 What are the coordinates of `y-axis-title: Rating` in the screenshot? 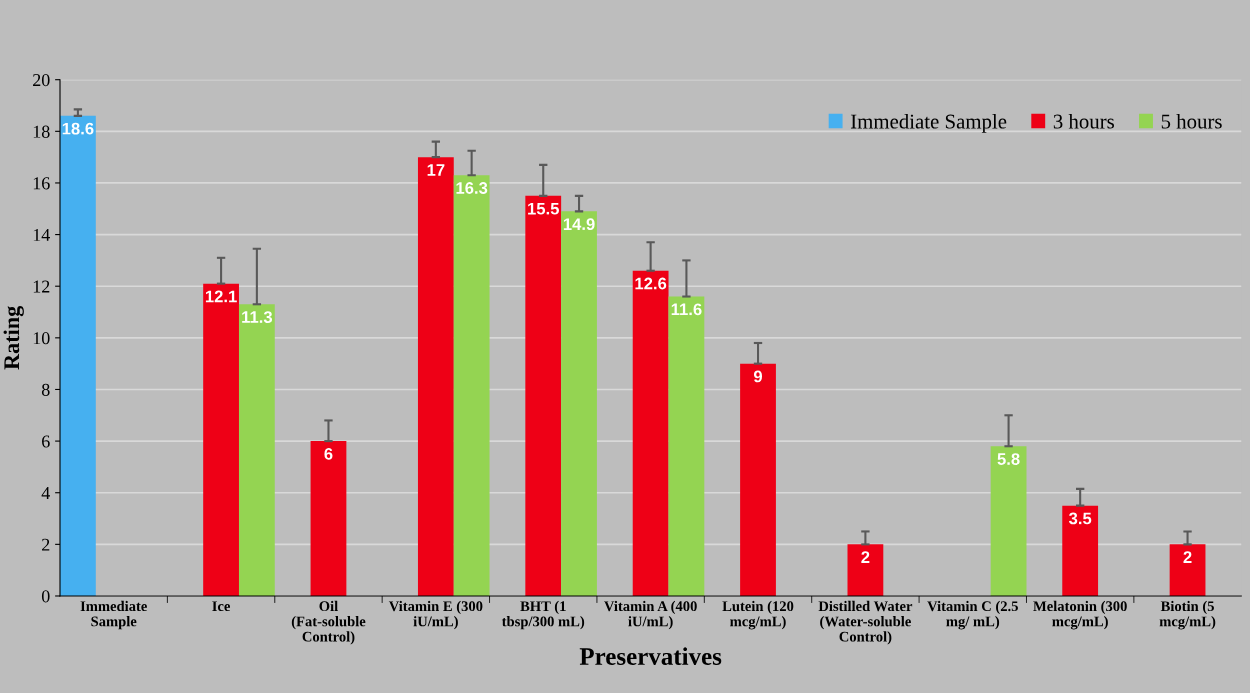 It's located at (13, 337).